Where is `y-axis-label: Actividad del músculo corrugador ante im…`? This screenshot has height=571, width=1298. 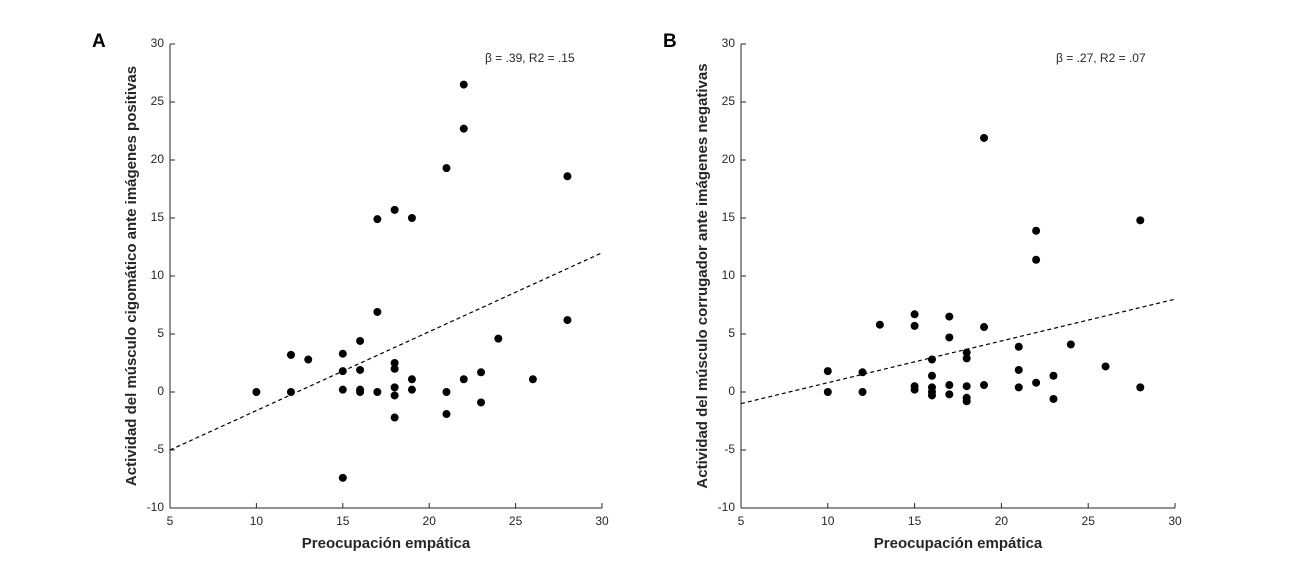 y-axis-label: Actividad del músculo corrugador ante im… is located at coordinates (702, 275).